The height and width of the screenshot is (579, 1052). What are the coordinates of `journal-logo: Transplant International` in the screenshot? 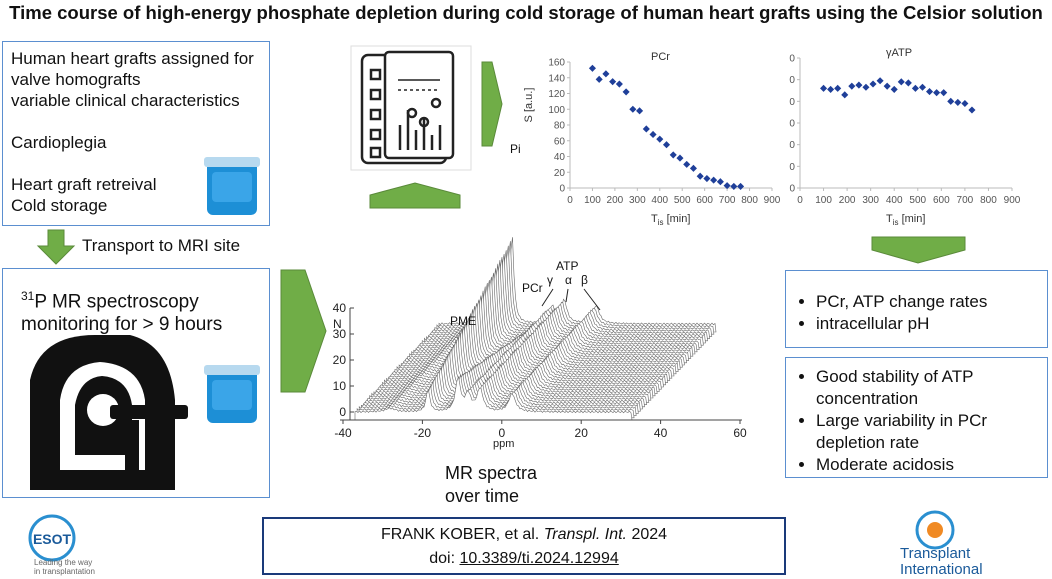 It's located at (941, 544).